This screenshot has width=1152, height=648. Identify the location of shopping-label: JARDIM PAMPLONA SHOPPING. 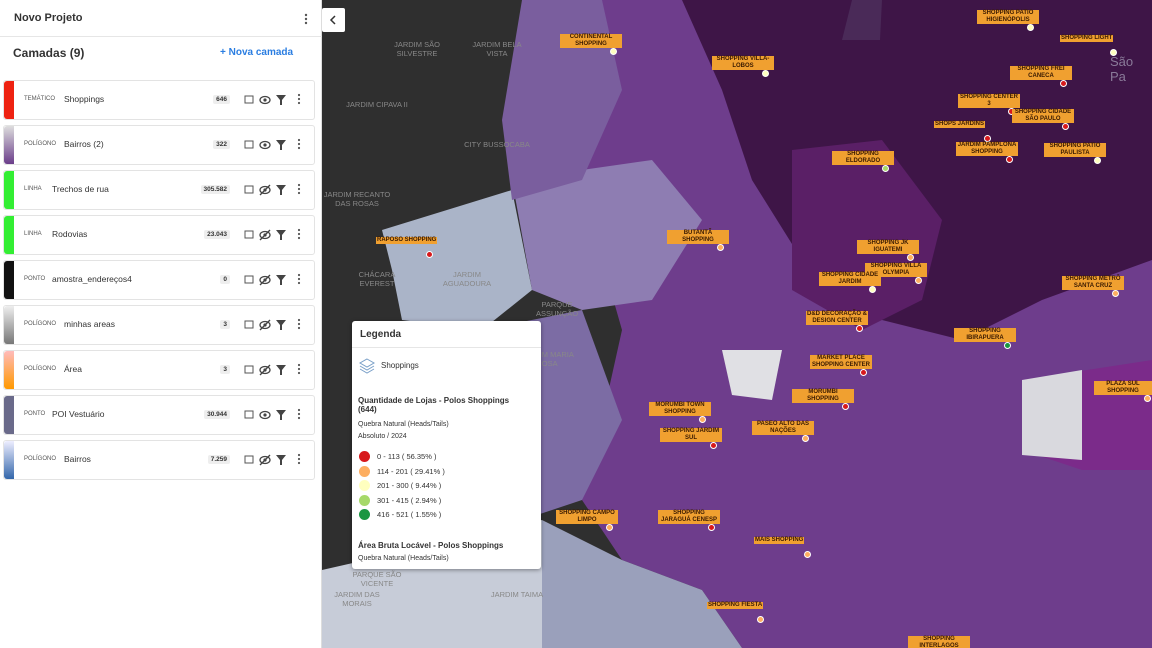
(987, 149).